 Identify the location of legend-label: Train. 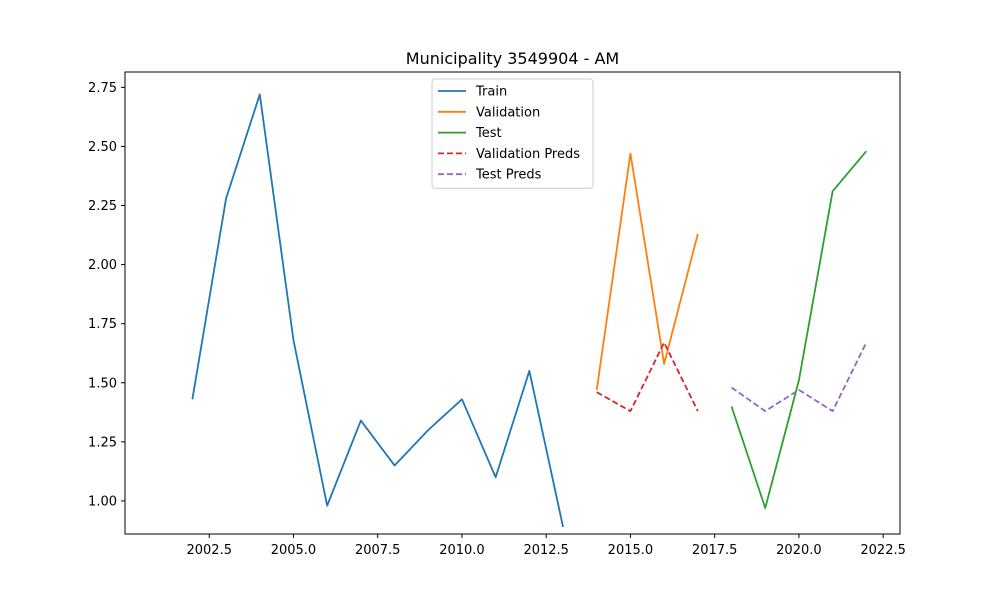
(491, 92).